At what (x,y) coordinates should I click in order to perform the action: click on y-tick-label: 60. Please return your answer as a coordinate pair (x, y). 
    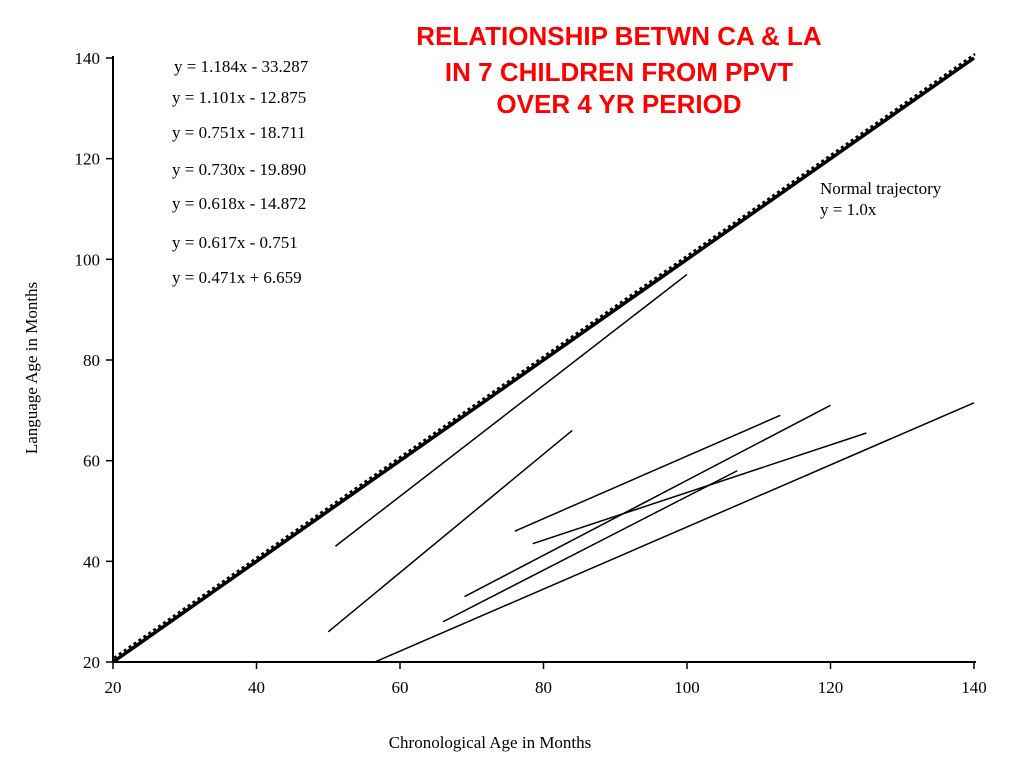
    Looking at the image, I should click on (91, 461).